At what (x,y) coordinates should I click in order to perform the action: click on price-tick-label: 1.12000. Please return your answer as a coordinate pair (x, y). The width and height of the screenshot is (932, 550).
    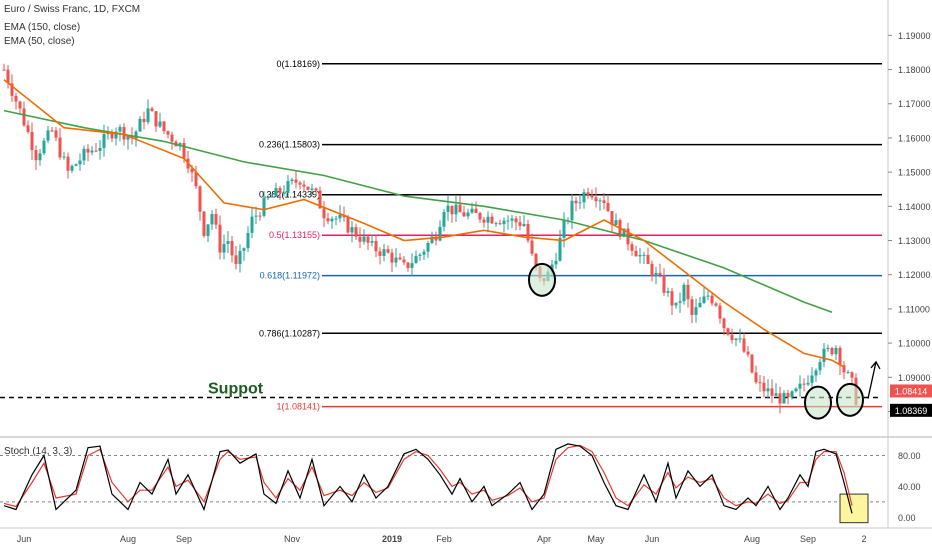
    Looking at the image, I should click on (914, 275).